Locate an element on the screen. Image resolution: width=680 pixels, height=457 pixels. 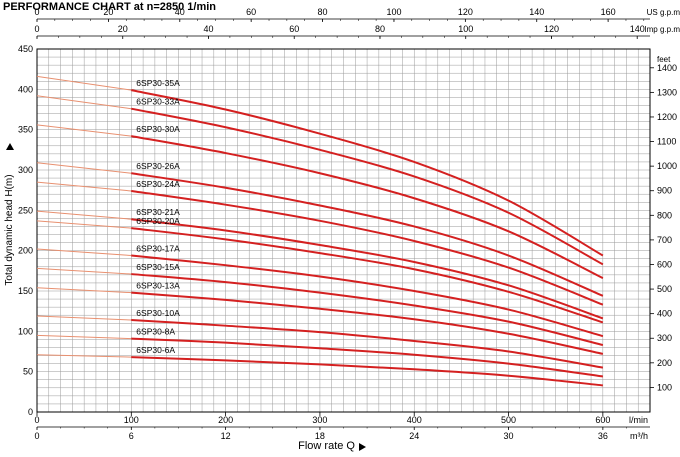
series-extension-6SP30-35A is located at coordinates (84, 83).